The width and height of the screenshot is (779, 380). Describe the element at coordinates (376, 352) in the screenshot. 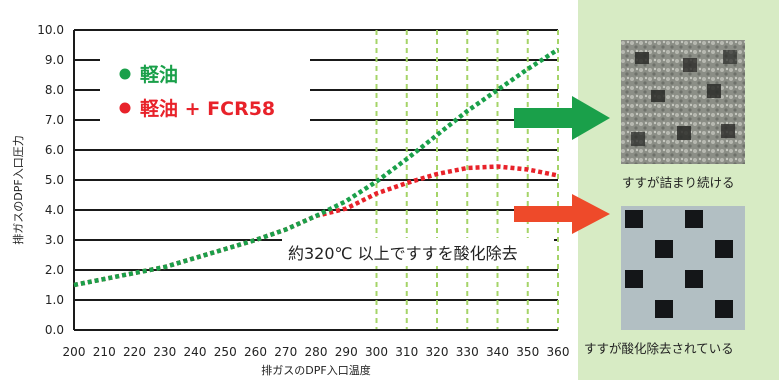

I see `x-tick-label: 300` at that location.